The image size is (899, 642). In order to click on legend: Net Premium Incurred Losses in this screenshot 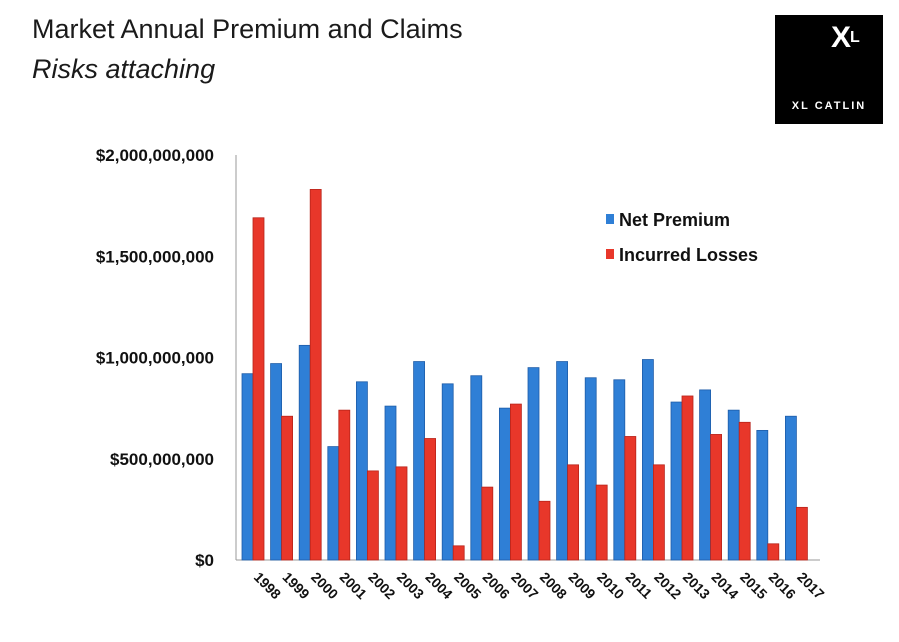, I will do `click(682, 237)`.